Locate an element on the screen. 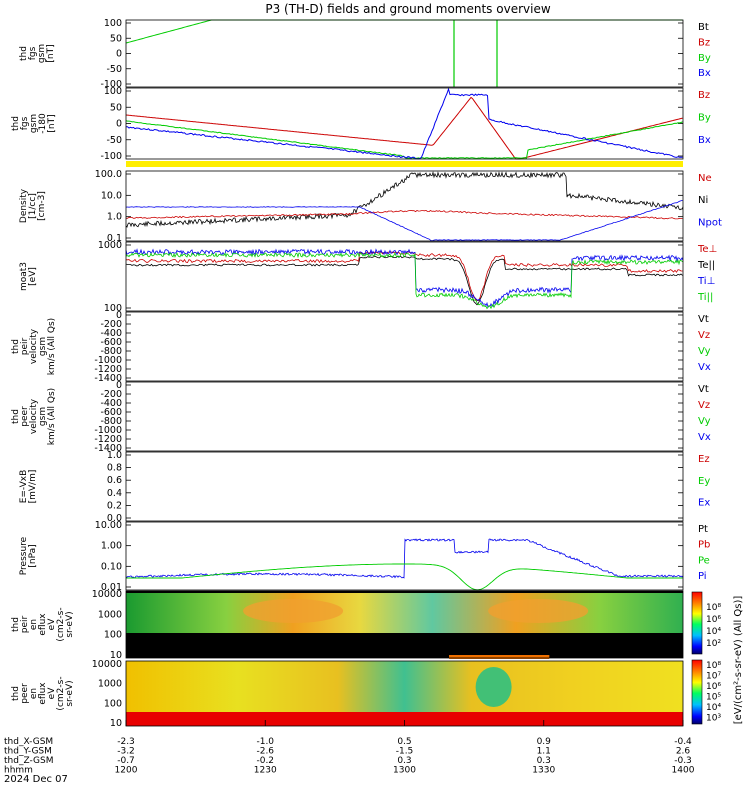 This screenshot has height=800, width=750. panel-5-tick: -1400 is located at coordinates (108, 378).